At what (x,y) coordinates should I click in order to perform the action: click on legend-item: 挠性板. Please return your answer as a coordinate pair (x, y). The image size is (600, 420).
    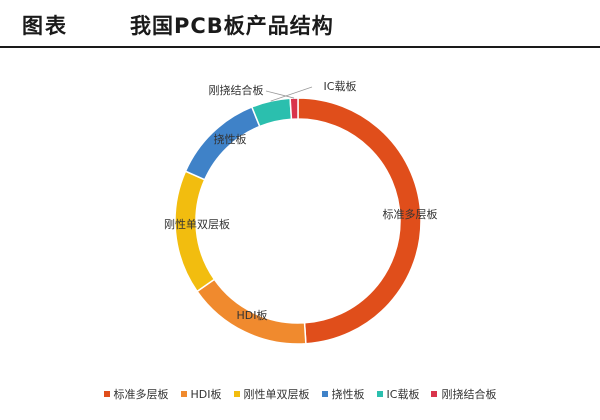
    Looking at the image, I should click on (343, 394).